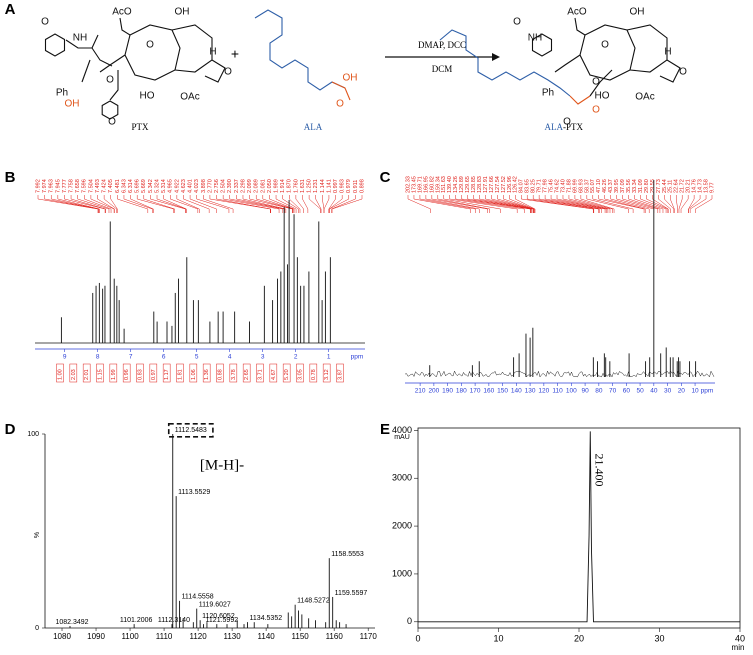 The height and width of the screenshot is (655, 753). What do you see at coordinates (420, 184) in the screenshot?
I see `peak-label: 169.71` at bounding box center [420, 184].